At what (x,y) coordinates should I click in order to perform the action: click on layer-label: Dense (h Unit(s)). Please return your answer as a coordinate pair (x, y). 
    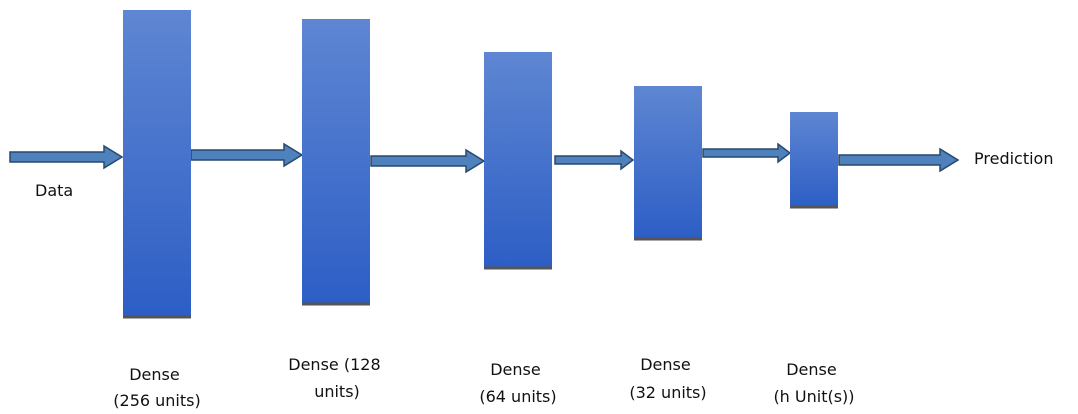
    Looking at the image, I should click on (813, 383).